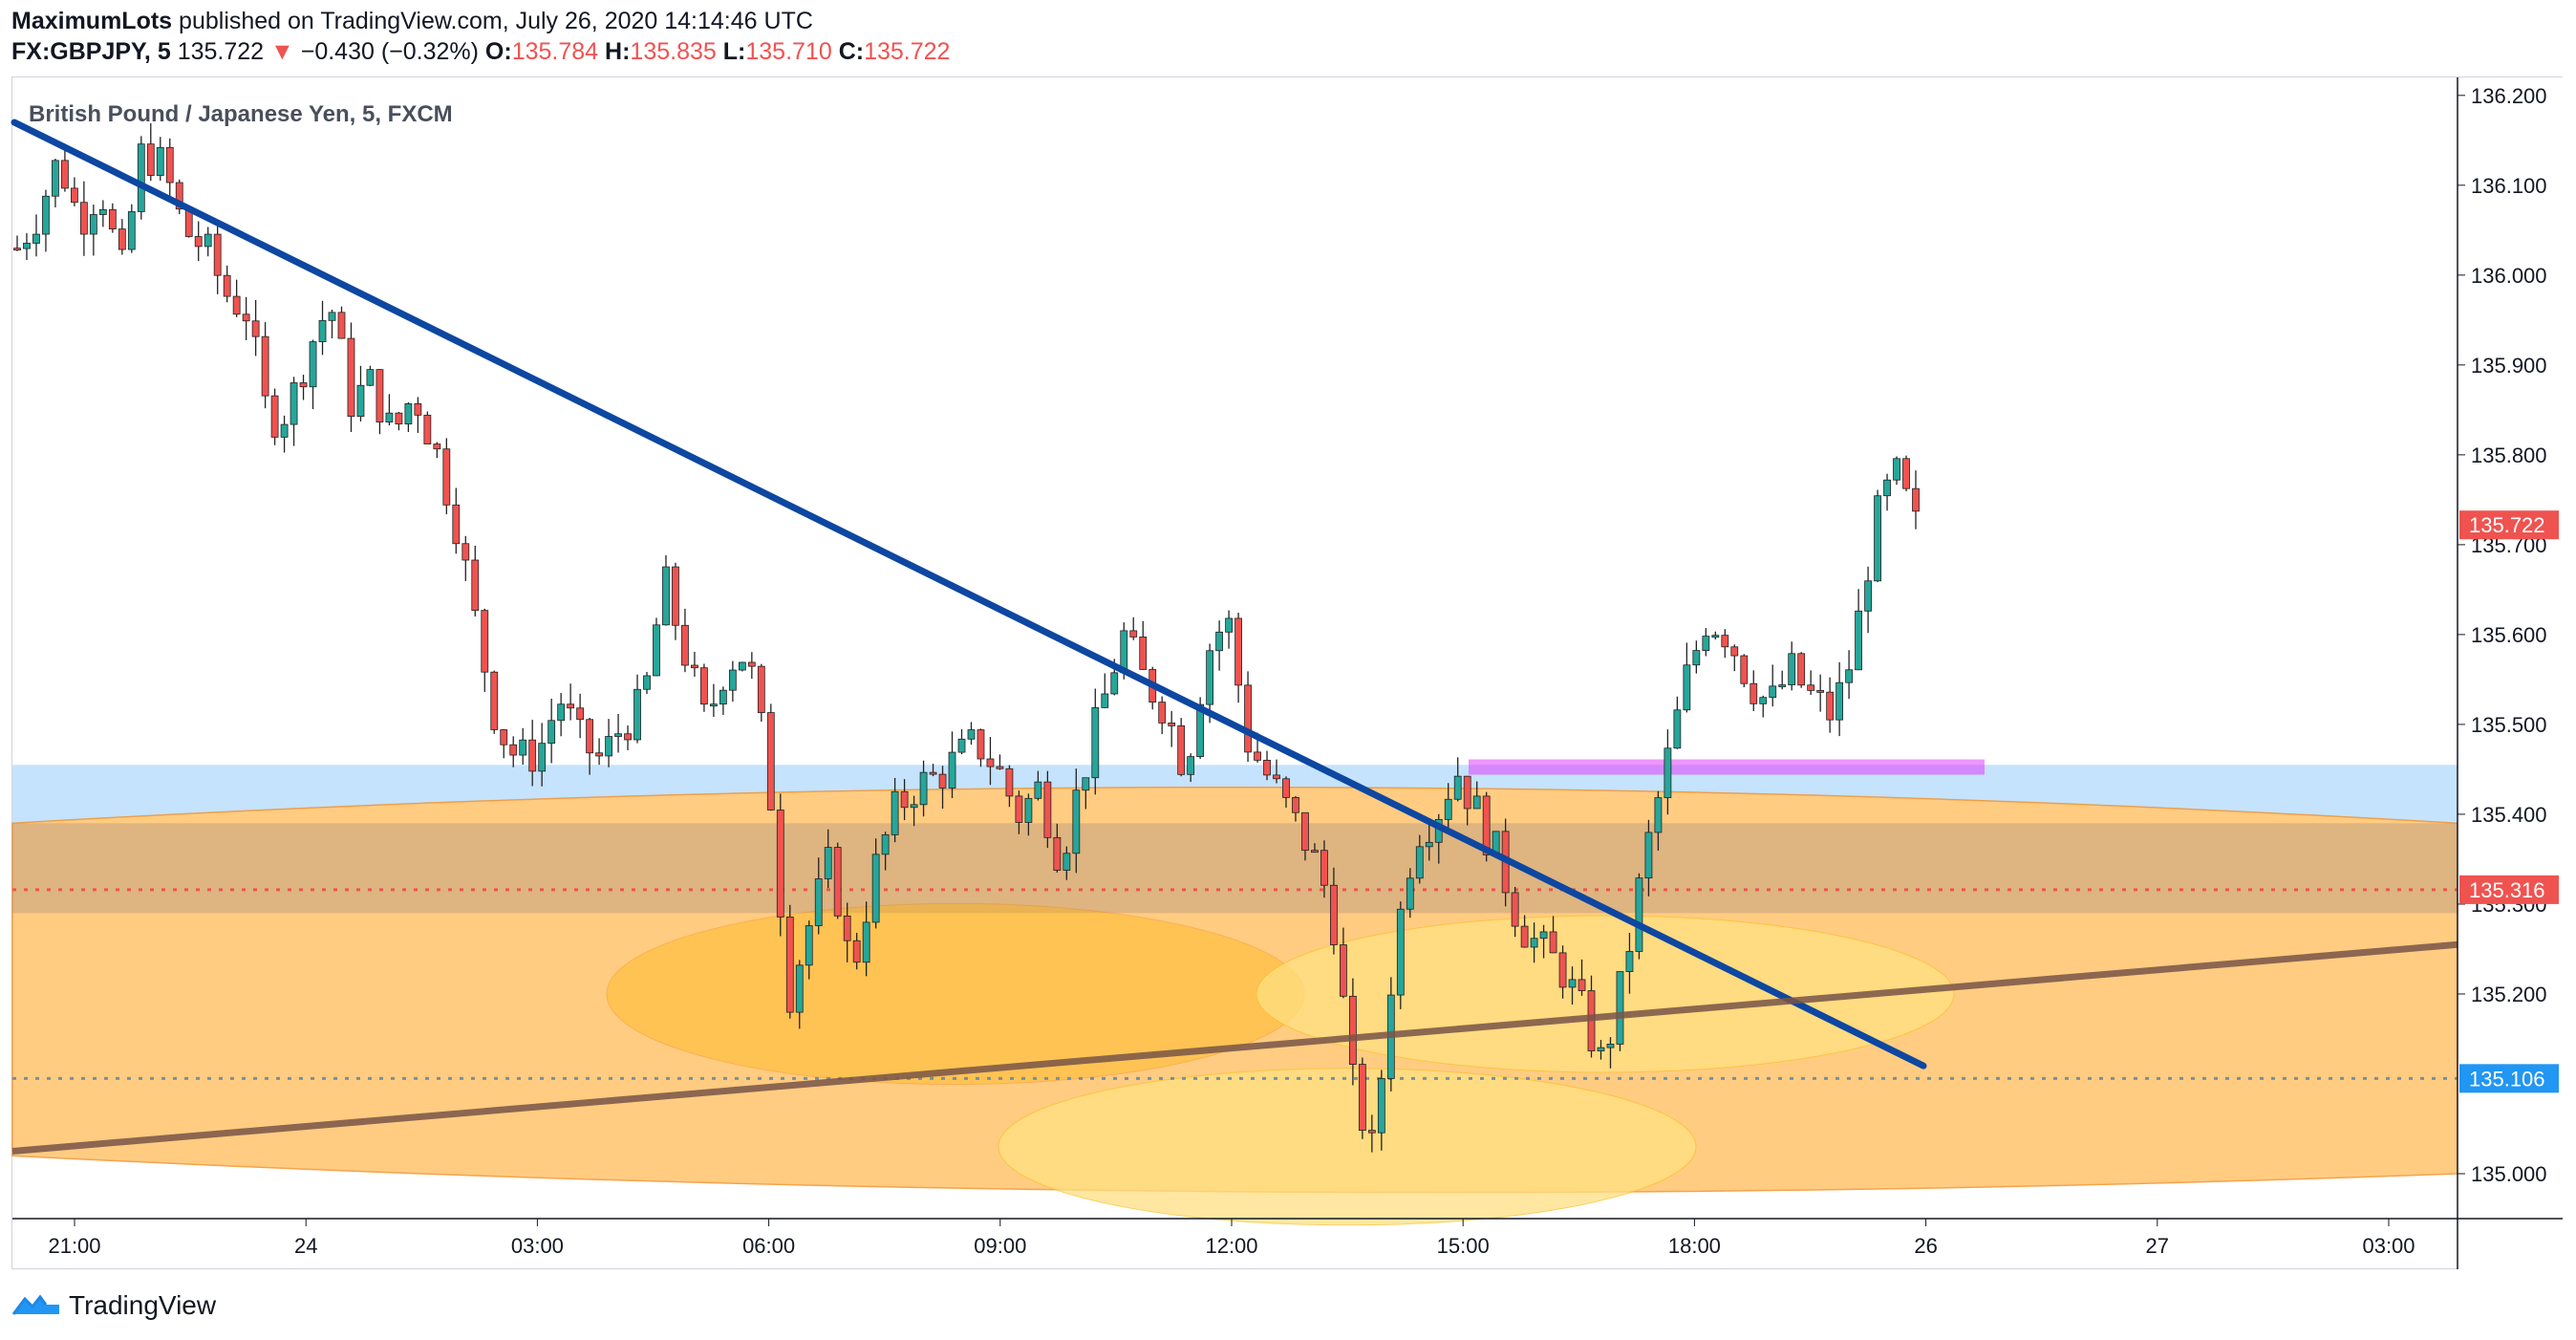 The height and width of the screenshot is (1340, 2576). I want to click on price-label-box, so click(2509, 525).